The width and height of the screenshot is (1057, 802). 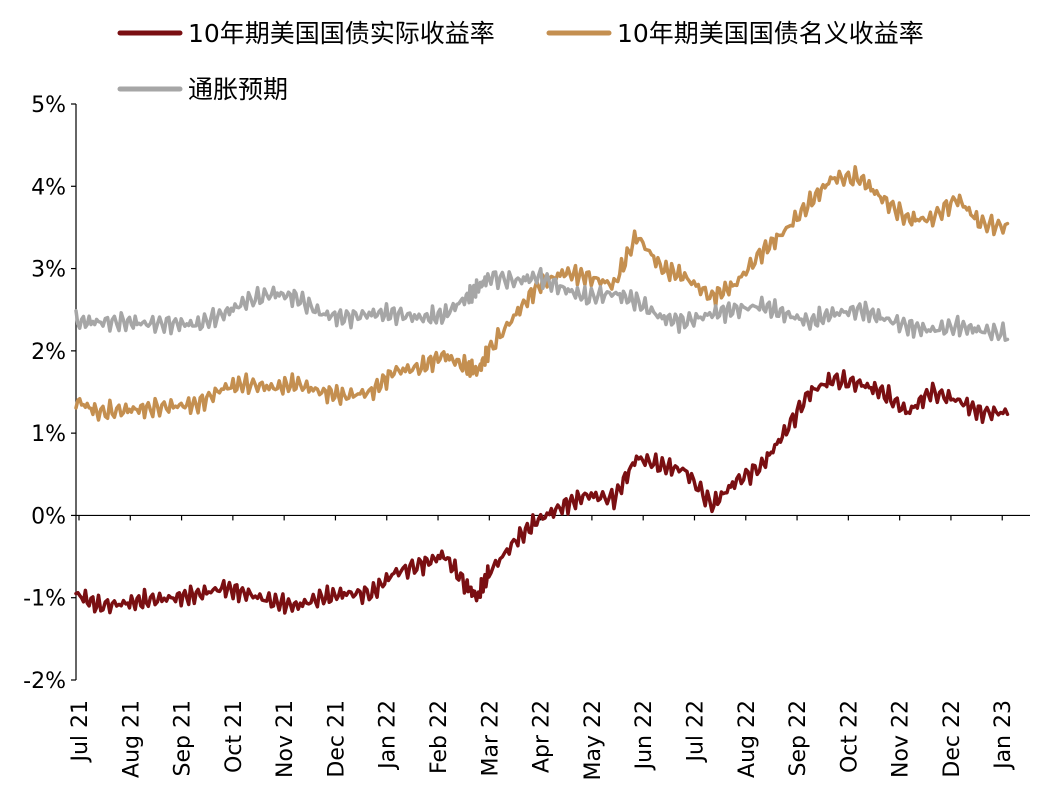 I want to click on x-tick-label: Jun 22, so click(x=644, y=735).